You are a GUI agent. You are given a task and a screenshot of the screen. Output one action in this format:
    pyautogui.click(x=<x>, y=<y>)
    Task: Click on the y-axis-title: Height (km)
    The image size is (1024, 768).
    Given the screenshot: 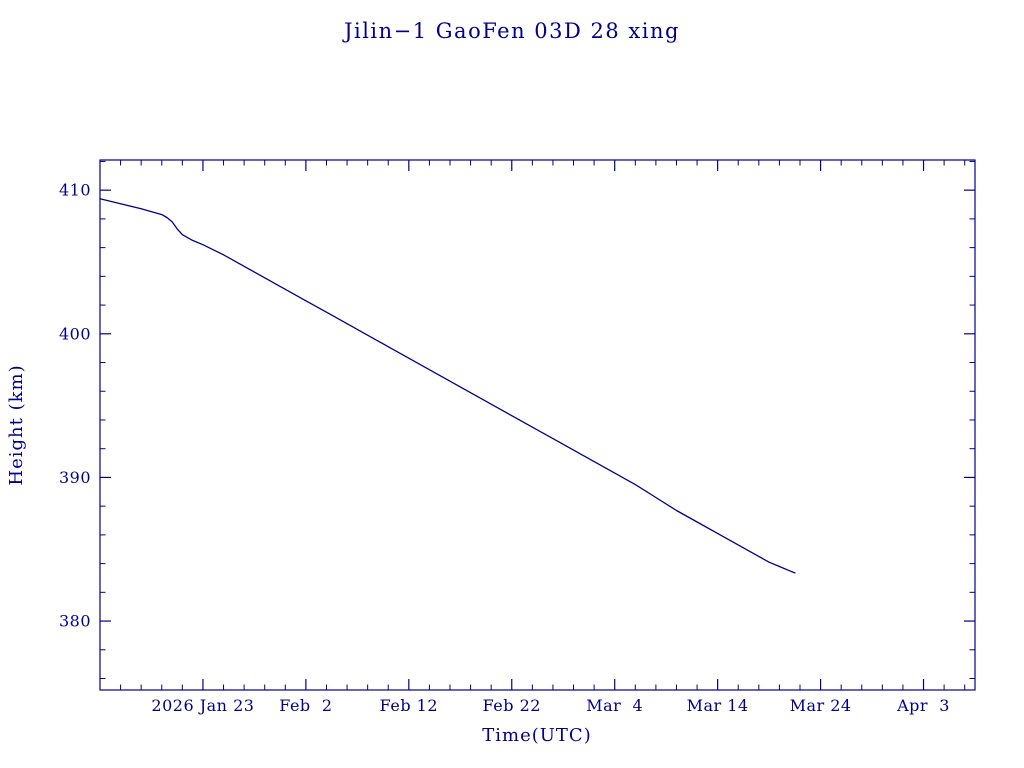 What is the action you would take?
    pyautogui.click(x=16, y=424)
    